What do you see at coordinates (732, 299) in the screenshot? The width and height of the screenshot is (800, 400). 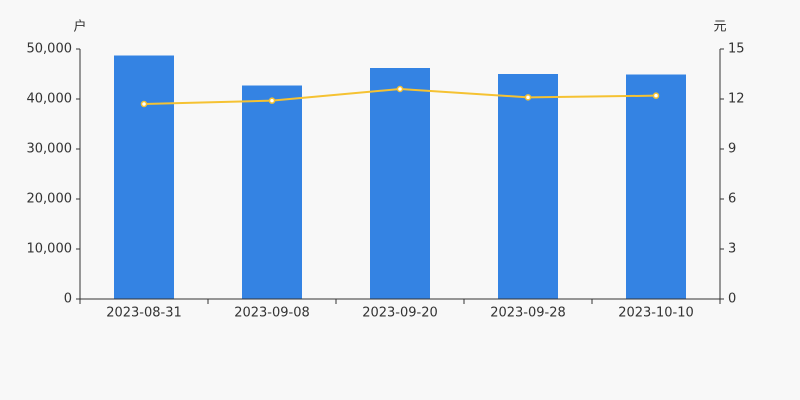 I see `y2-tick-label: 0` at bounding box center [732, 299].